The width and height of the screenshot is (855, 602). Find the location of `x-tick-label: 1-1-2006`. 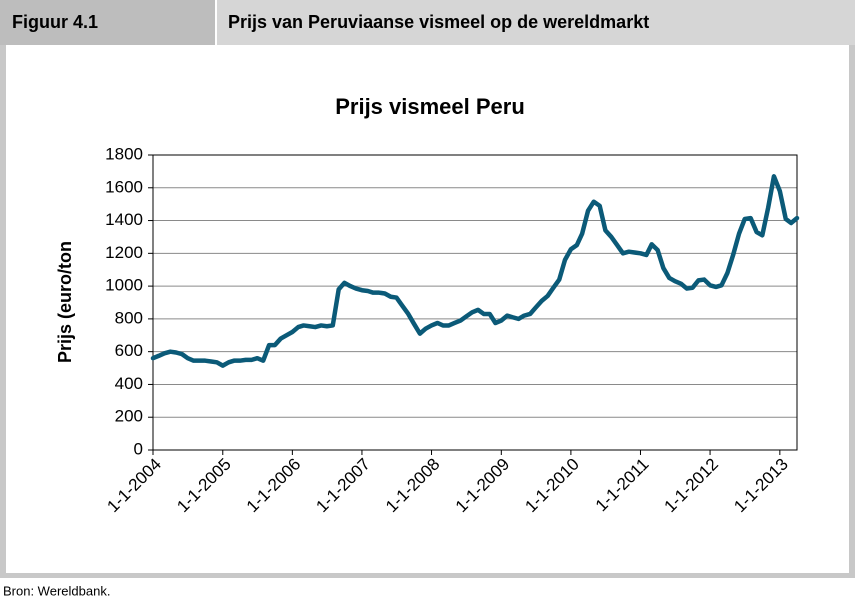

x-tick-label: 1-1-2006 is located at coordinates (274, 486).